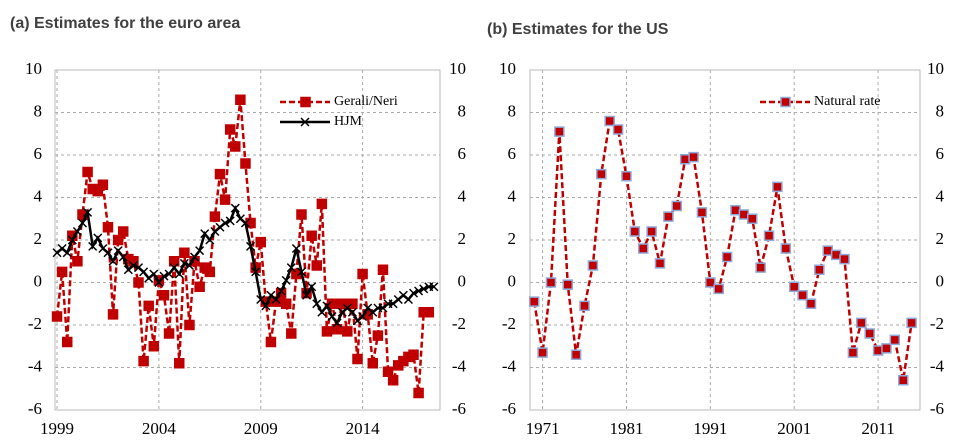 The image size is (958, 441). I want to click on y2-tick-label: -2, so click(459, 323).